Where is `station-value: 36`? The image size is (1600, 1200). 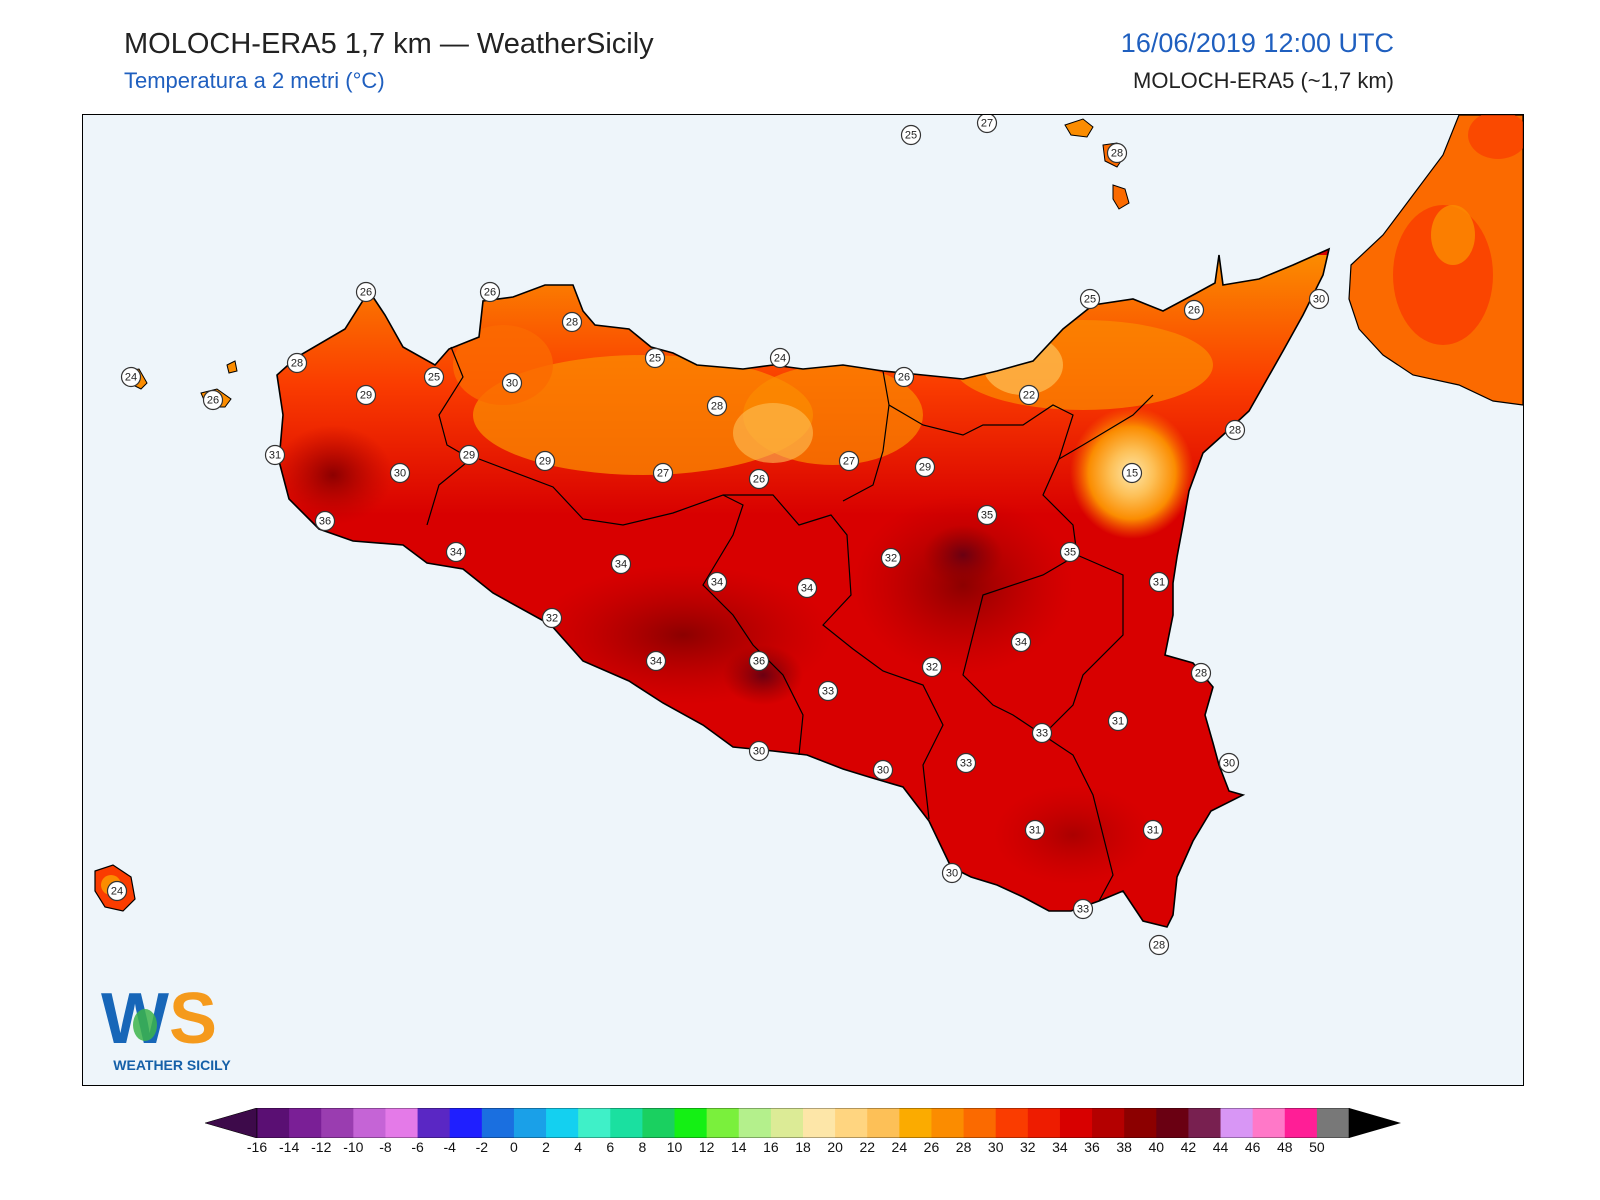 station-value: 36 is located at coordinates (759, 662).